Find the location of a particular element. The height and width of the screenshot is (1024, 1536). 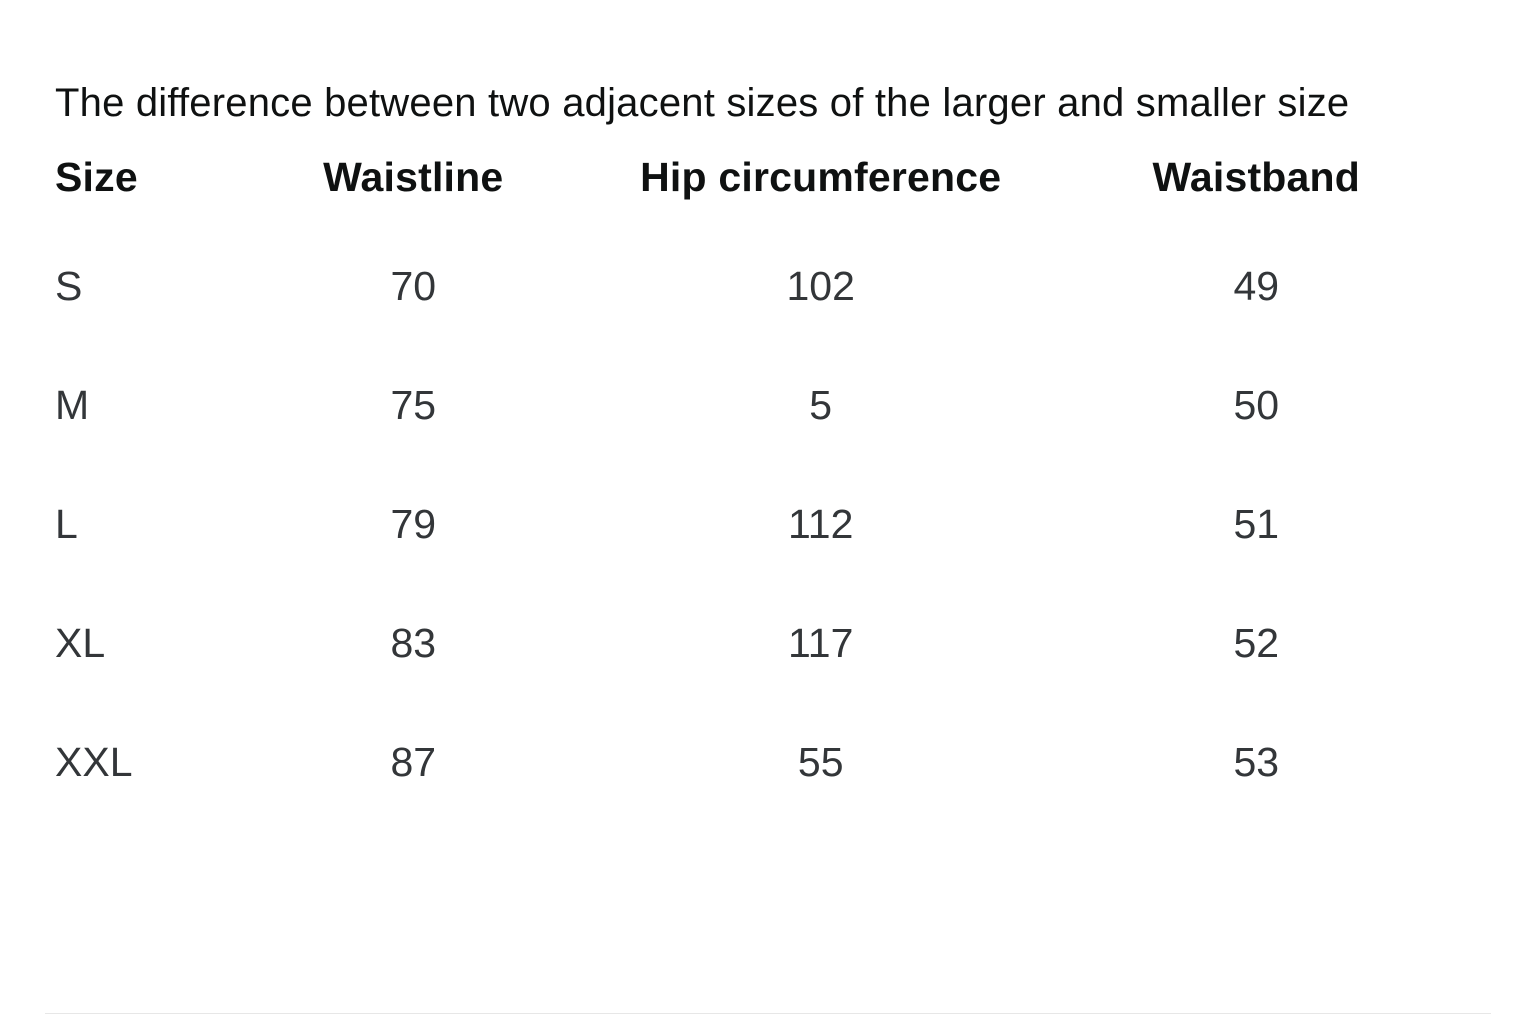

cell-waistband: 49 is located at coordinates (1256, 286).